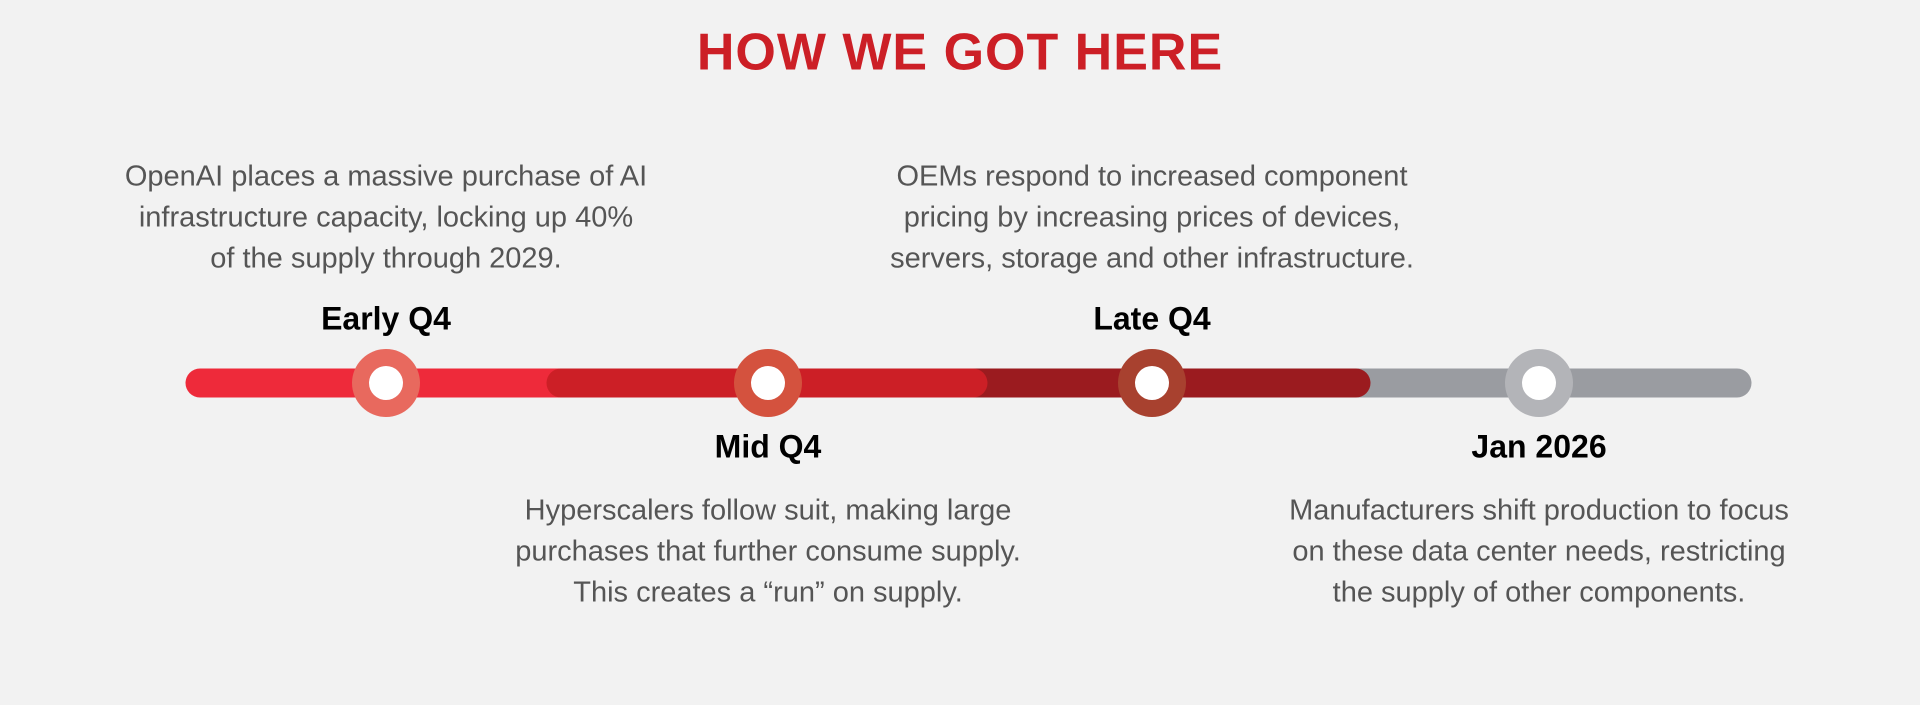 The width and height of the screenshot is (1920, 705). What do you see at coordinates (768, 511) in the screenshot?
I see `event-description: Hyperscalers follow suit, making large` at bounding box center [768, 511].